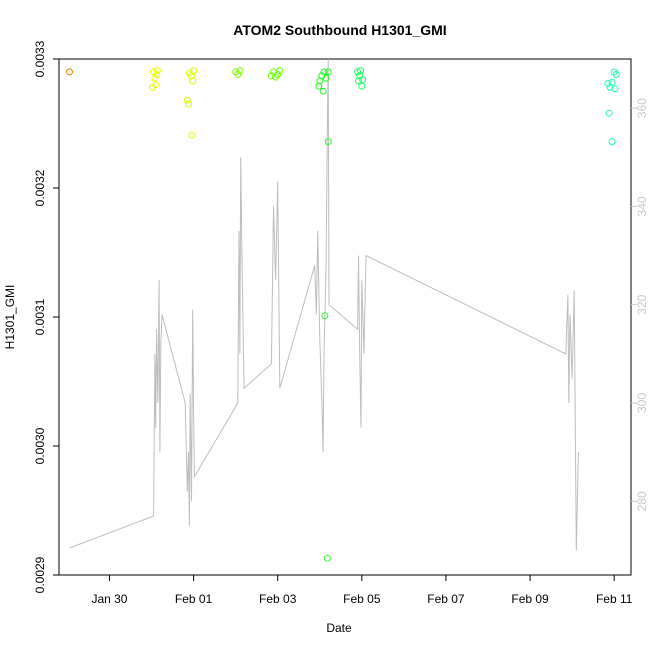 This screenshot has width=650, height=655. What do you see at coordinates (109, 599) in the screenshot?
I see `x-tick-label: Jan 30` at bounding box center [109, 599].